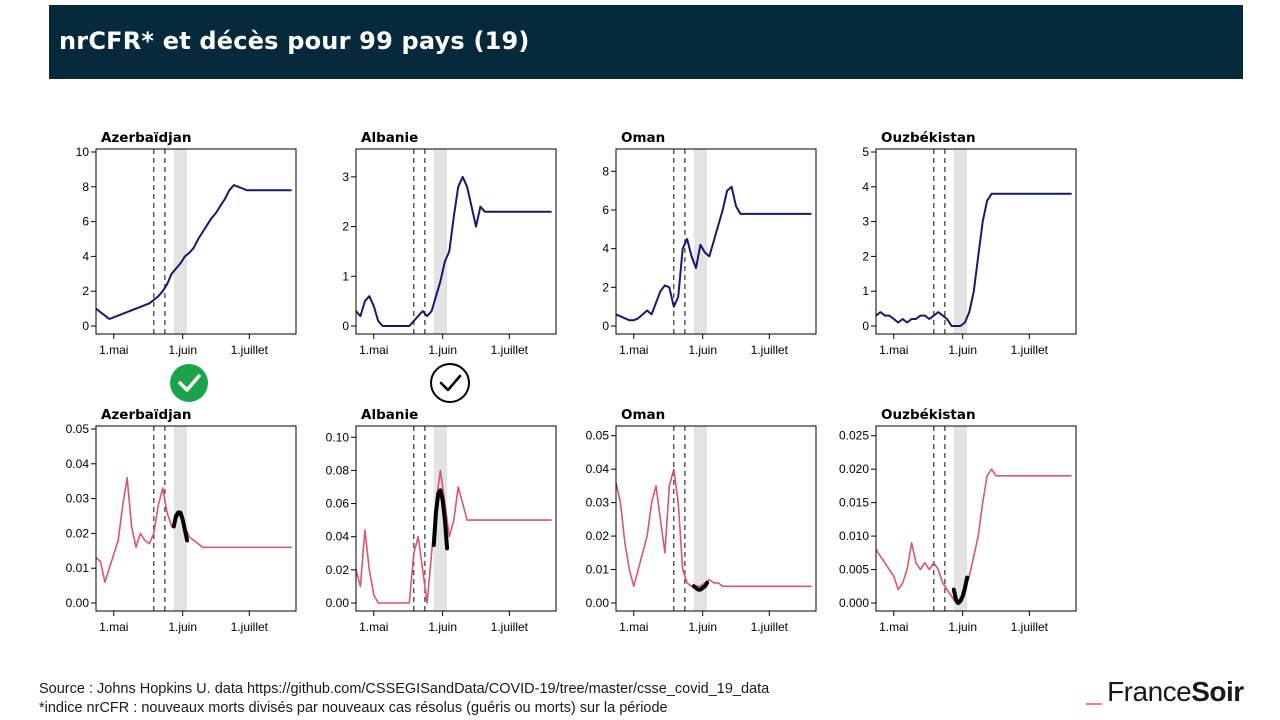 Image resolution: width=1280 pixels, height=720 pixels. I want to click on x-tick-label-top-3-1: 1.juin, so click(962, 350).